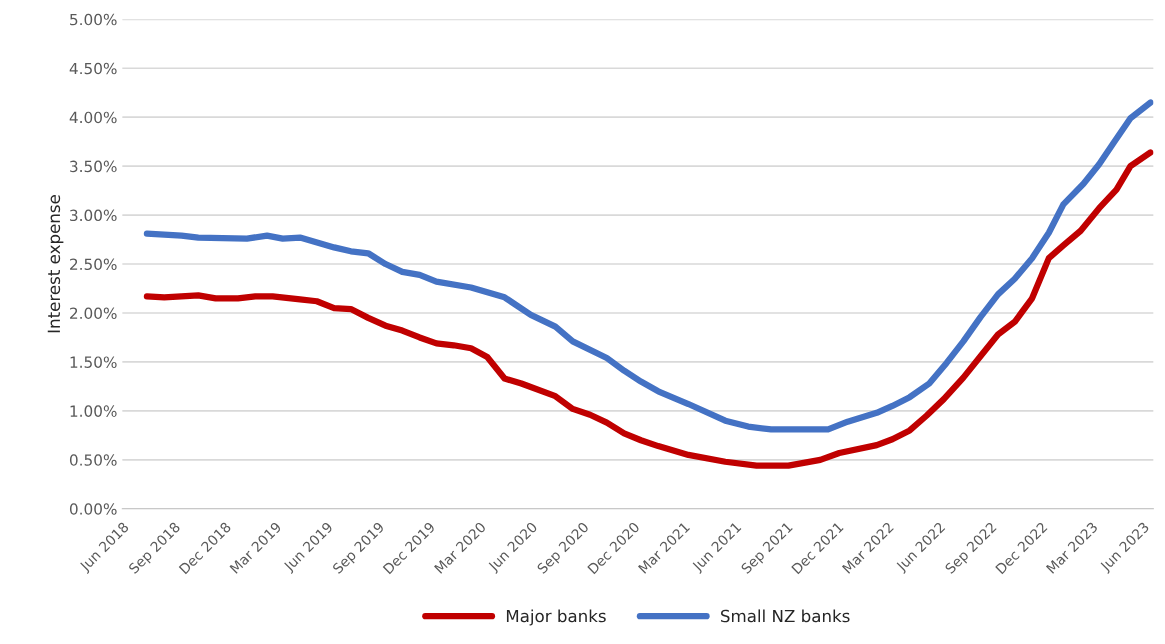  What do you see at coordinates (93, 313) in the screenshot?
I see `y-tick-label: 2.00%` at bounding box center [93, 313].